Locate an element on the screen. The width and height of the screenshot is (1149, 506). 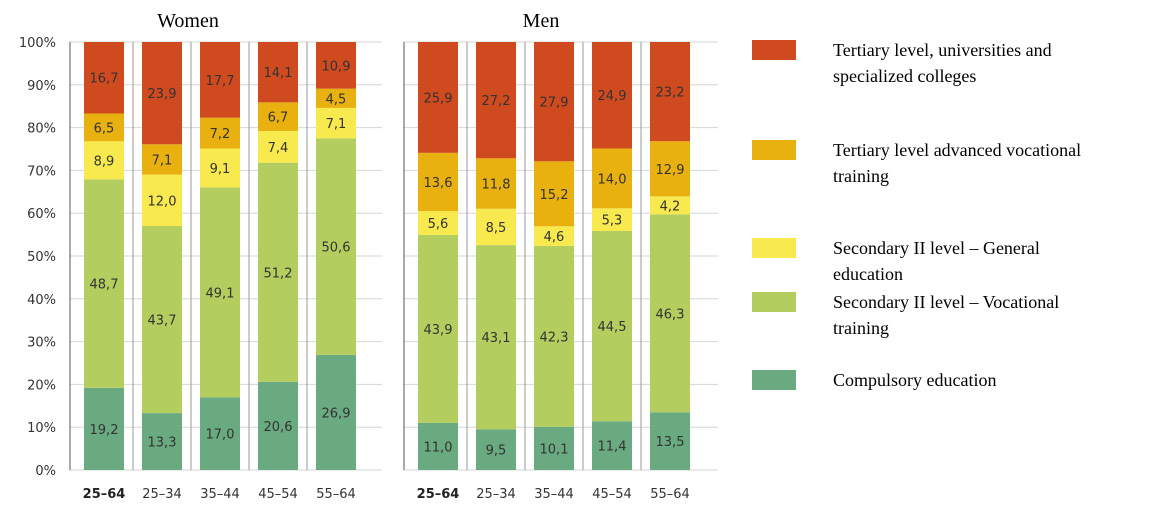
data-label: 43,1 is located at coordinates (496, 338).